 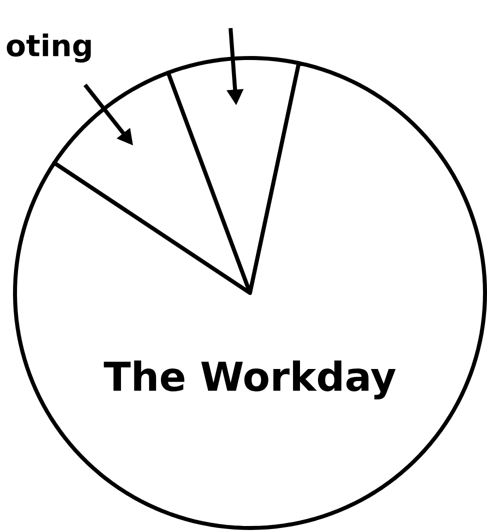 I want to click on slice-label: The Workday, so click(x=250, y=380).